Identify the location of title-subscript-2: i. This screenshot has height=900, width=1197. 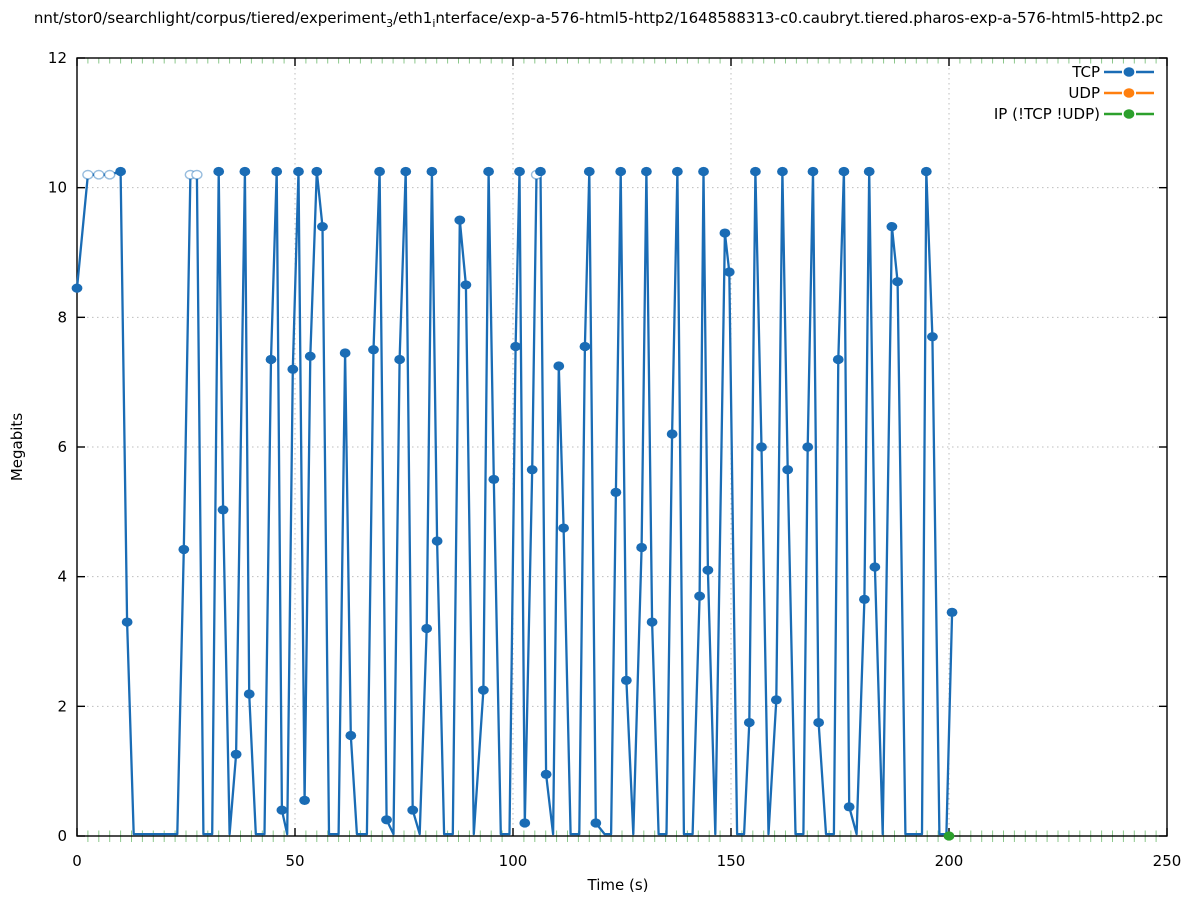
(434, 23).